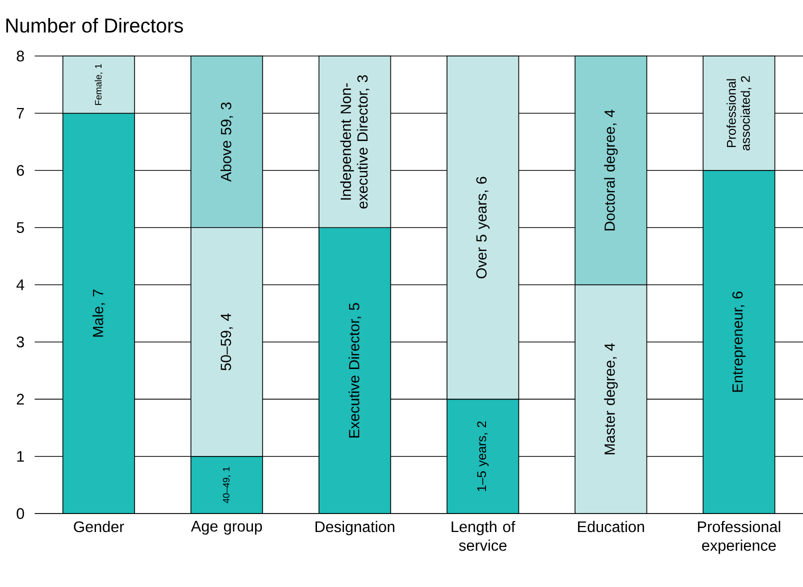 The height and width of the screenshot is (587, 803). Describe the element at coordinates (739, 342) in the screenshot. I see `data-label: Entrepreneur, 6` at that location.